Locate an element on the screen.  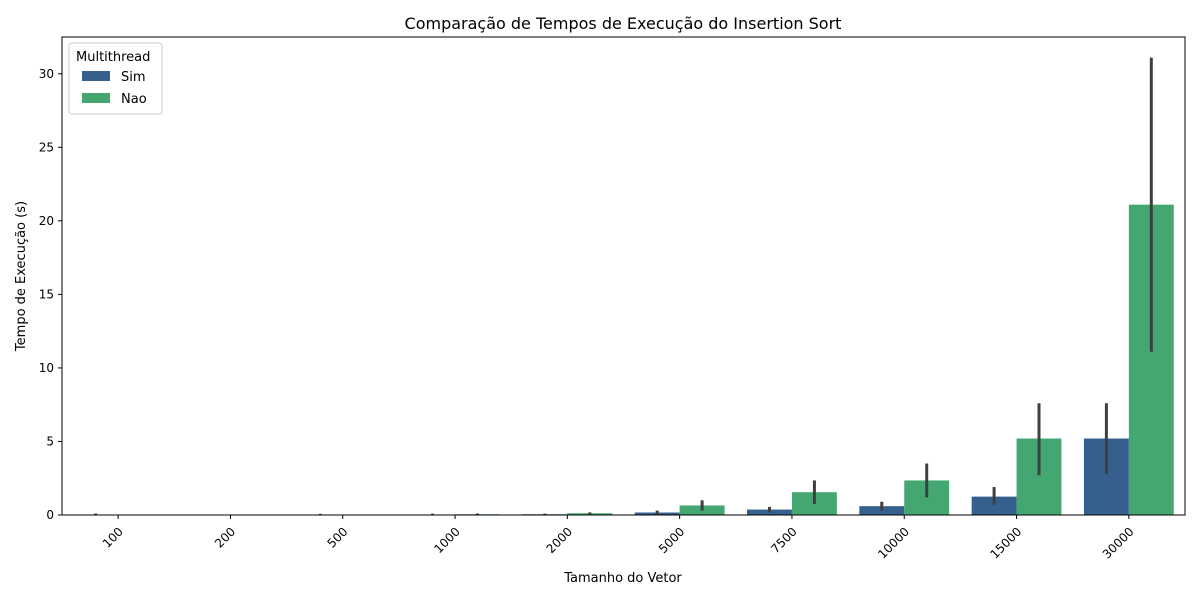
y-tick-label: 0 is located at coordinates (50, 515).